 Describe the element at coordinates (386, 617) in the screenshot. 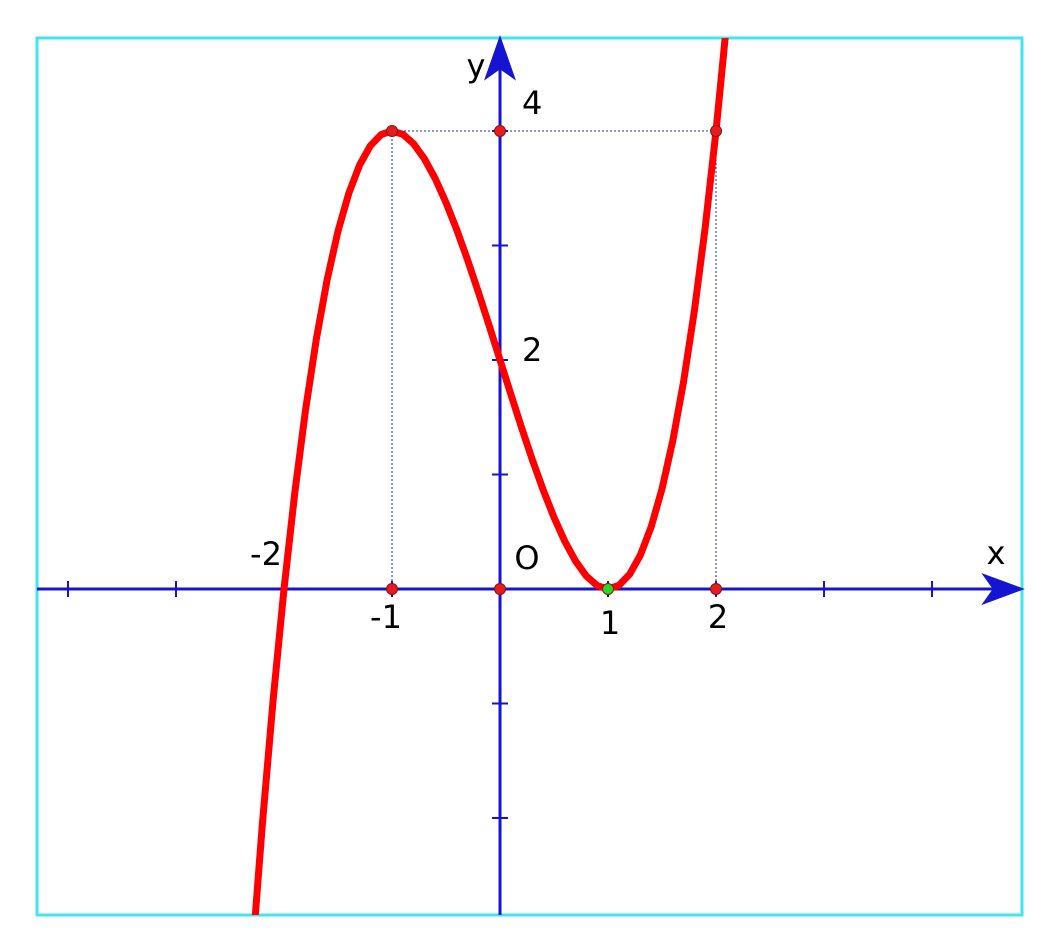

I see `x-tick-label: -1` at that location.